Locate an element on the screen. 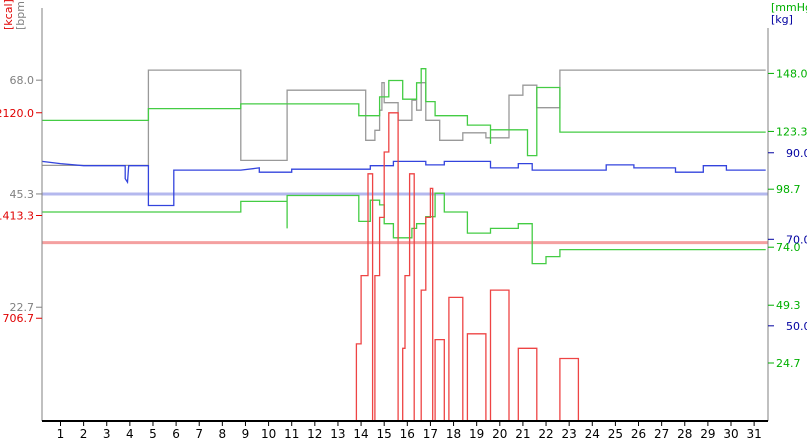  kg-tick-label: 90.0 is located at coordinates (796, 153).